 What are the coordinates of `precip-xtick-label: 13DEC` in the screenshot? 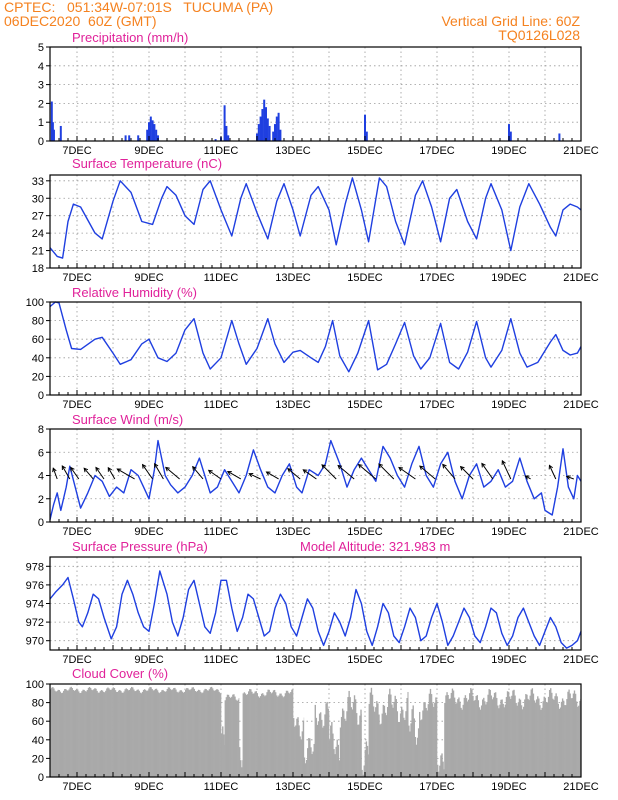 It's located at (293, 151).